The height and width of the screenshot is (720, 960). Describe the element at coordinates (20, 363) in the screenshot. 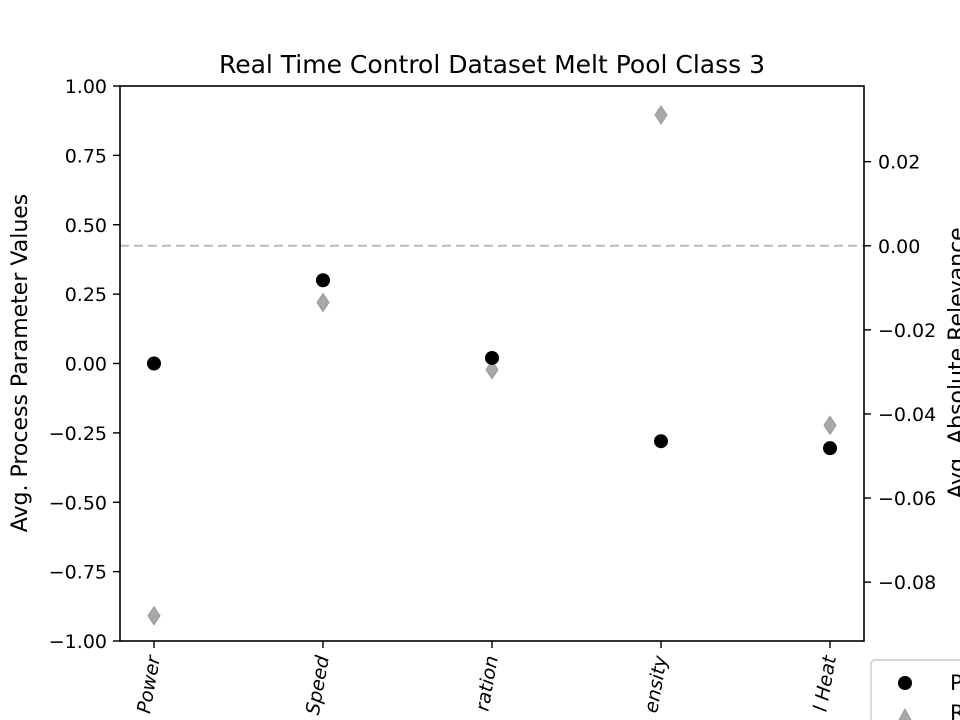

I see `y-axis-left-label: Avg. Process Parameter Values` at that location.